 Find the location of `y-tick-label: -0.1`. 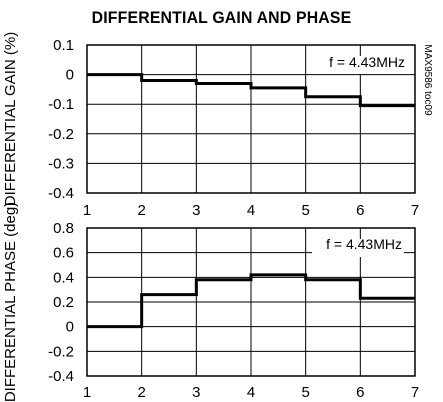

y-tick-label: -0.1 is located at coordinates (61, 104).